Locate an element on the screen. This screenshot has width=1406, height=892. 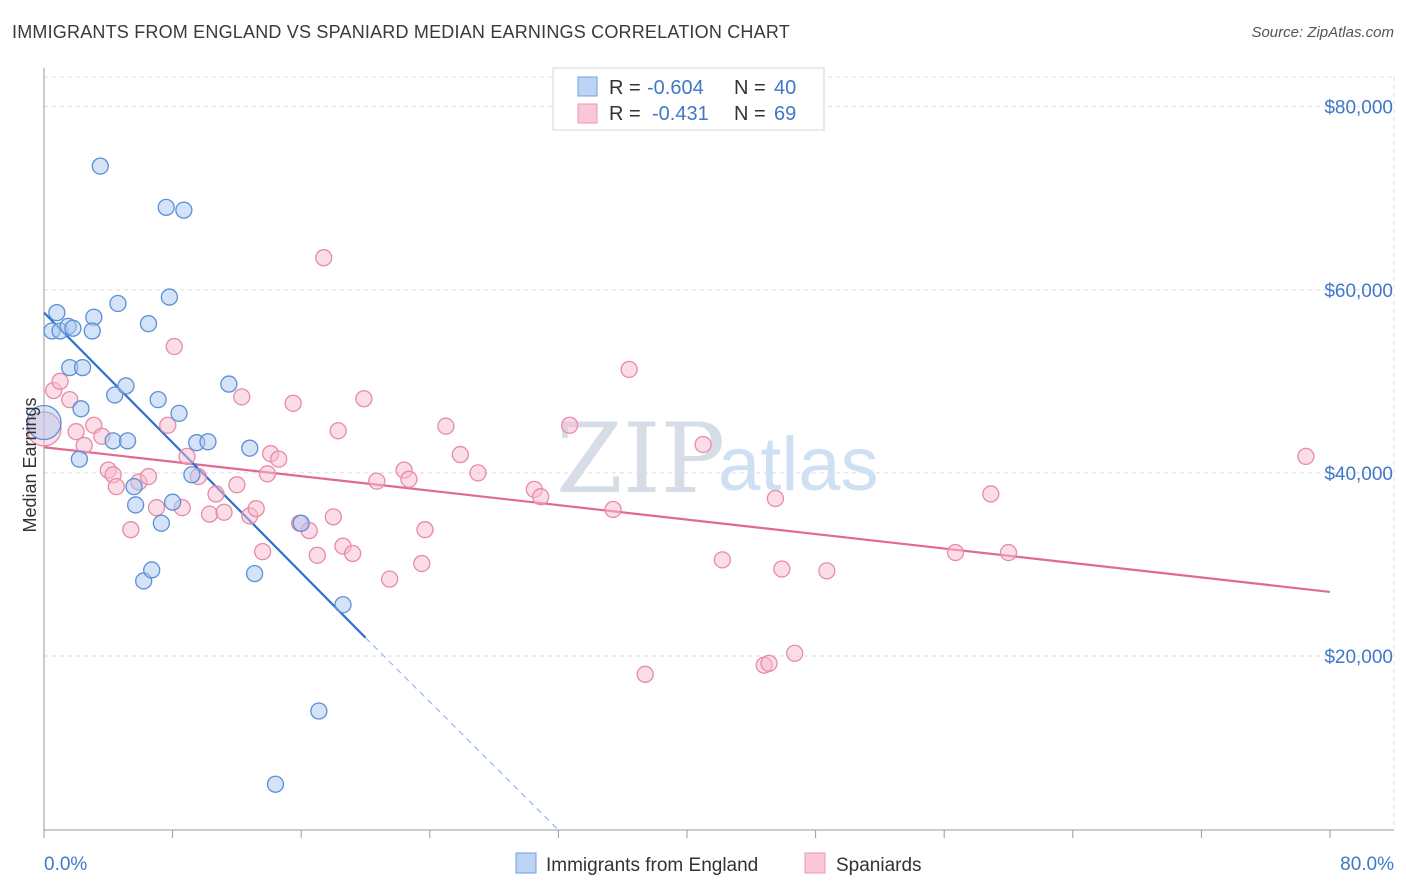
x-tick-max: 80.0% is located at coordinates (1367, 864).